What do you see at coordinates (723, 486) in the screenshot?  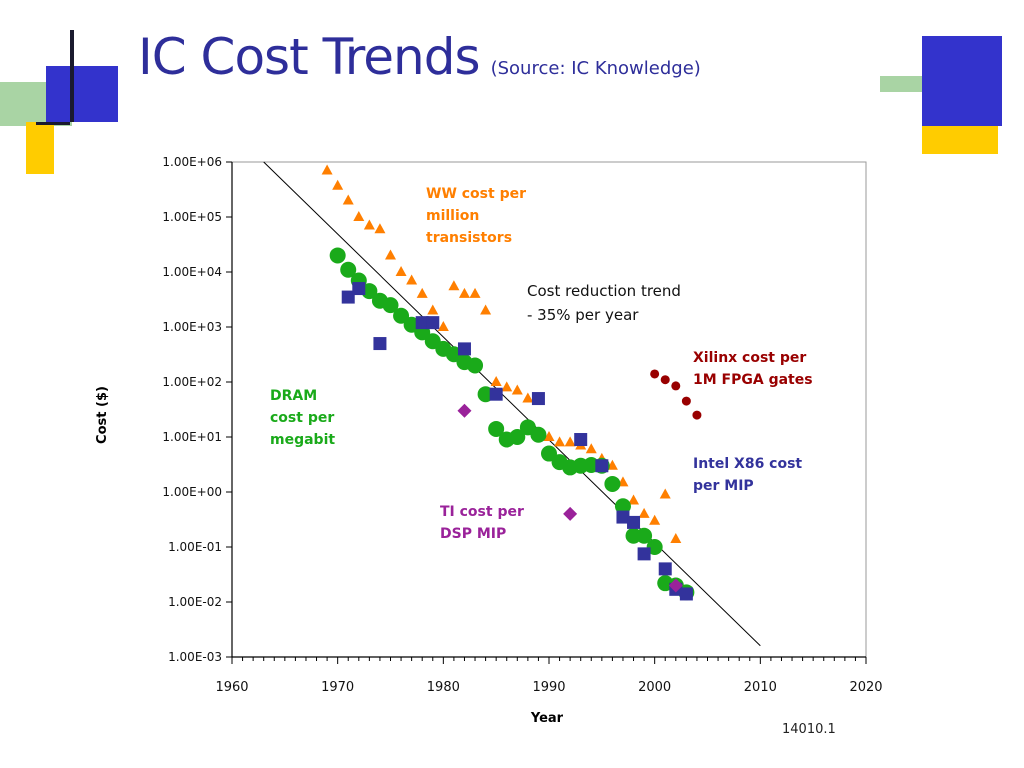 I see `intel-series-label: per MIP` at bounding box center [723, 486].